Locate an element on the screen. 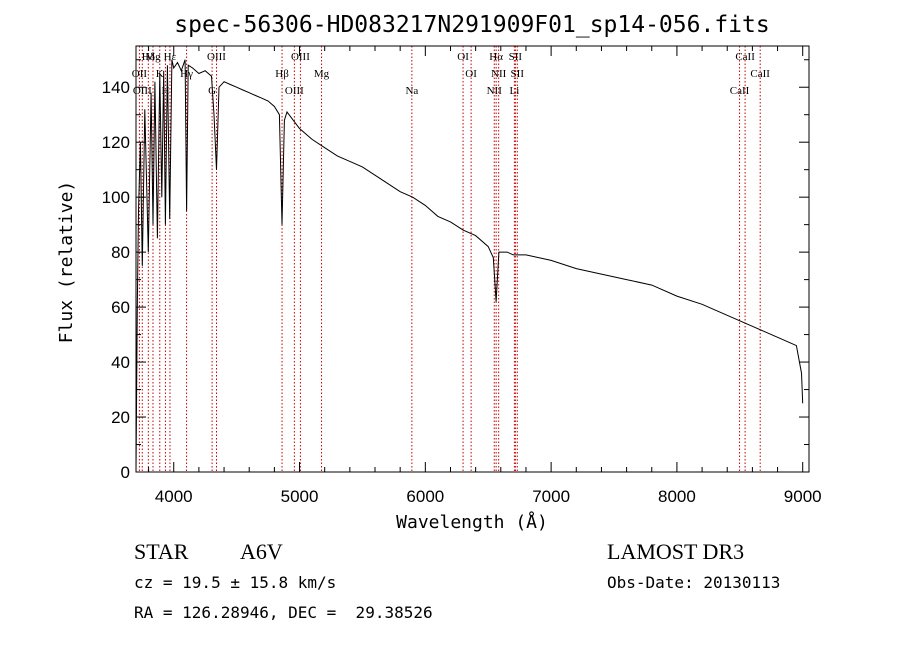  x-tick-label: 7000 is located at coordinates (551, 496).